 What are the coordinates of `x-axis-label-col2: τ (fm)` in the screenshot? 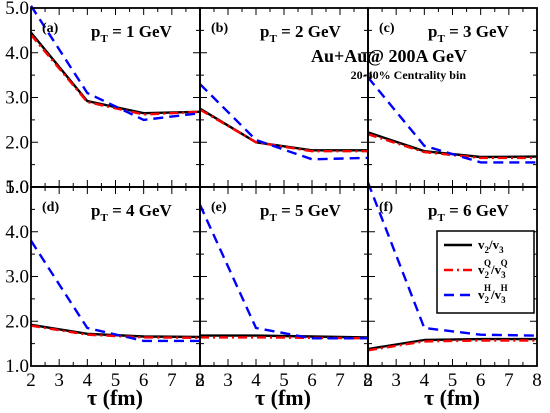 It's located at (283, 397).